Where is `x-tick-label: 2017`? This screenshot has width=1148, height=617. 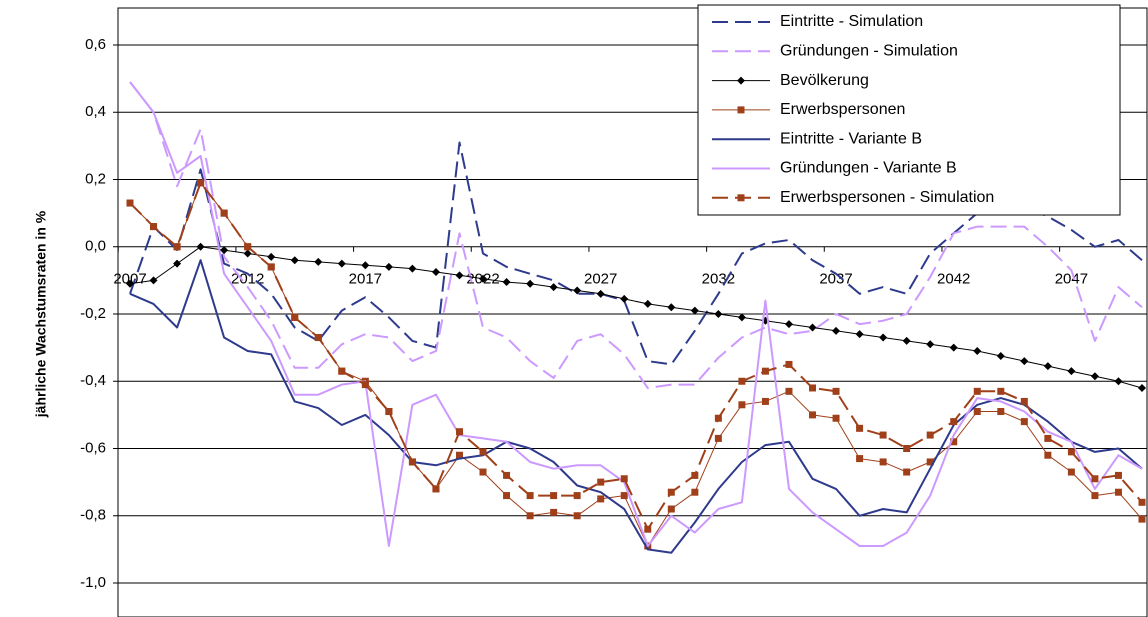 x-tick-label: 2017 is located at coordinates (365, 279).